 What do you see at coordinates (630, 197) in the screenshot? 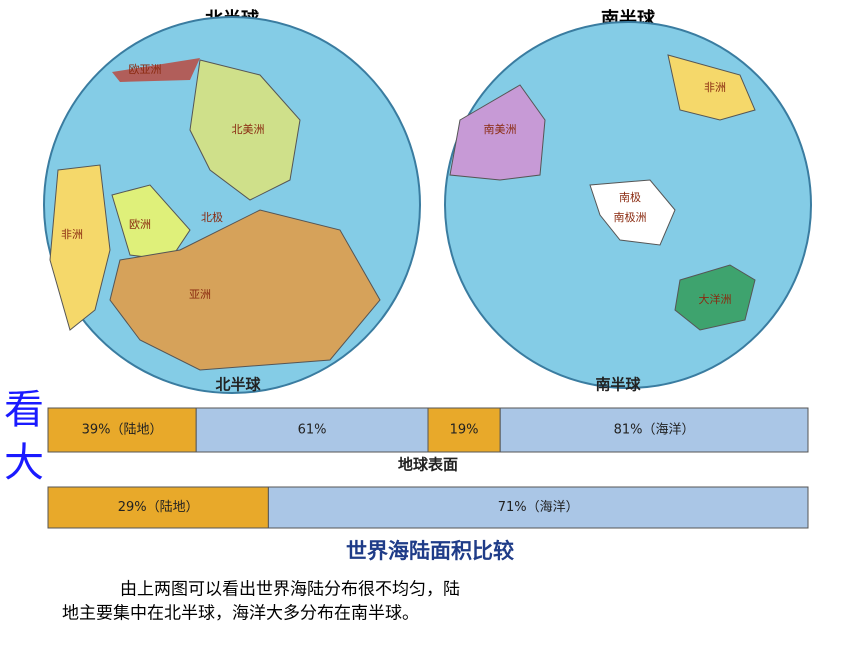
I see `map-label: 南极` at bounding box center [630, 197].